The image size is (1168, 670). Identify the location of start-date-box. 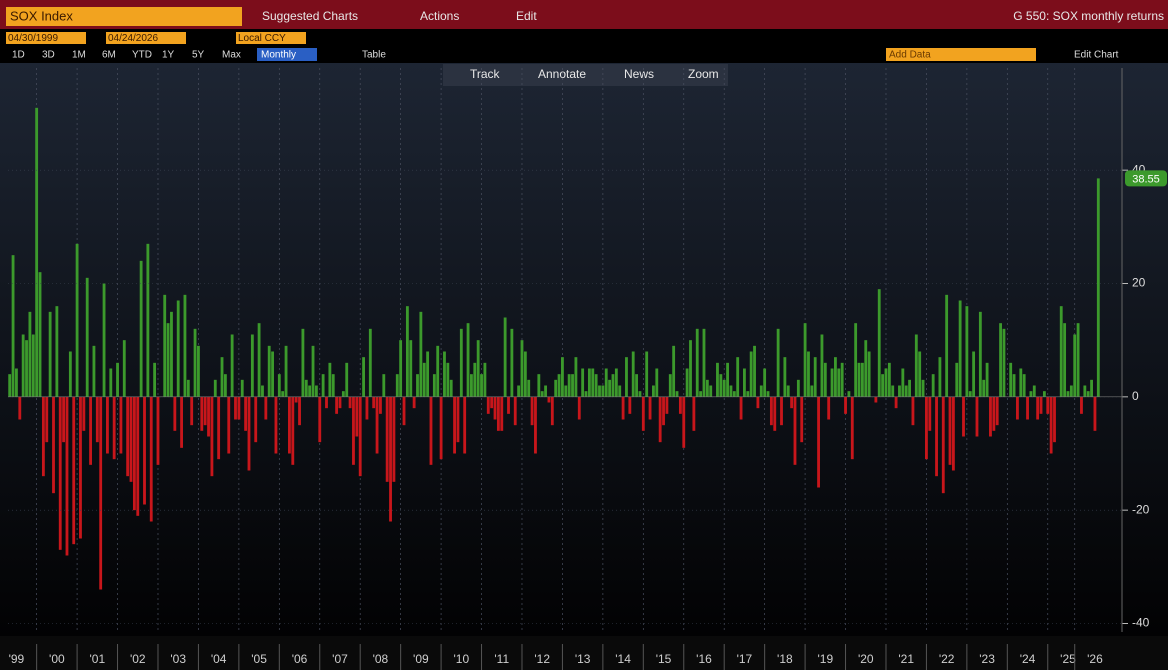
(46, 38).